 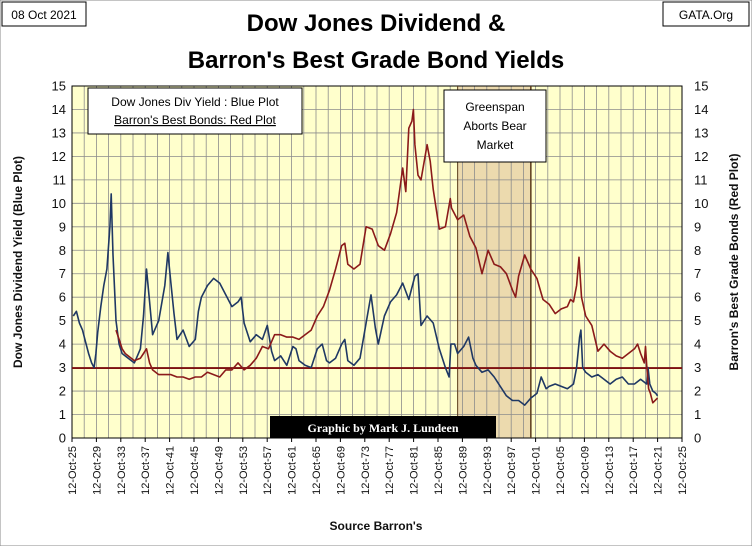 What do you see at coordinates (701, 156) in the screenshot?
I see `y-tick-right: 12` at bounding box center [701, 156].